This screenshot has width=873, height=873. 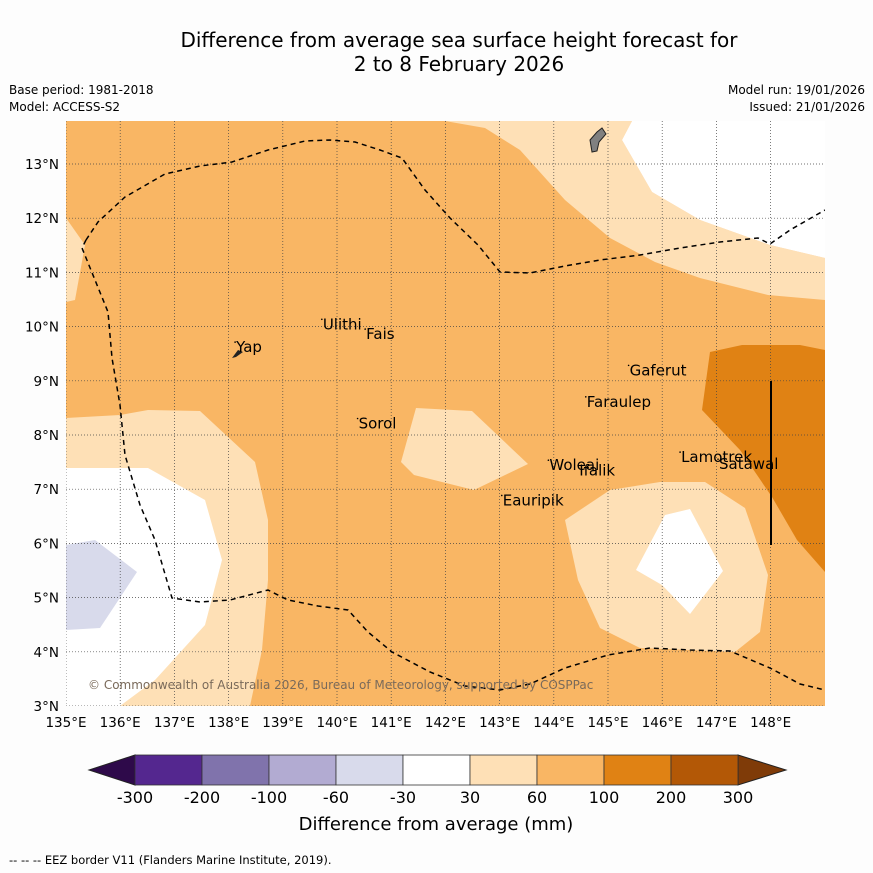 I want to click on x-tick-label: 143°E, so click(x=499, y=723).